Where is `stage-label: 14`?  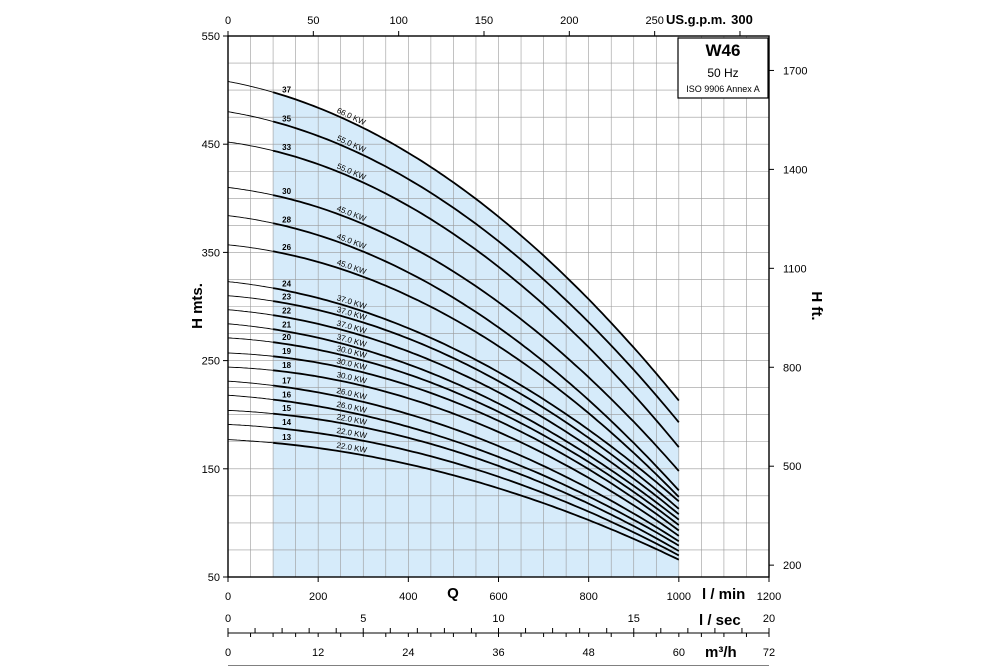 stage-label: 14 is located at coordinates (286, 422).